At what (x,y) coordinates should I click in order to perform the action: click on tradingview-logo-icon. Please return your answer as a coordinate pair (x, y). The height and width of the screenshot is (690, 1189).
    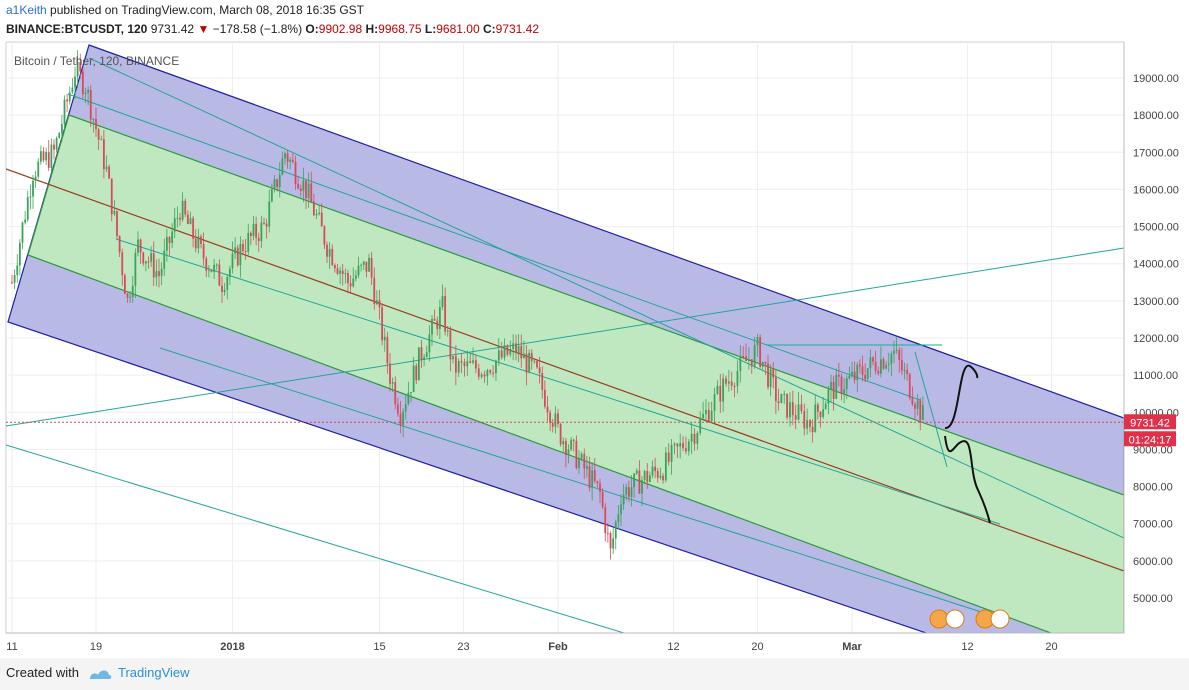
    Looking at the image, I should click on (100, 674).